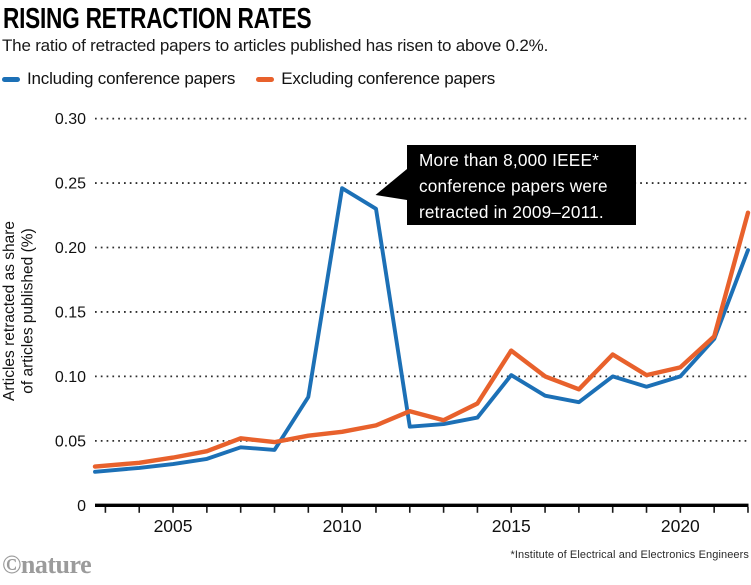 This screenshot has height=585, width=751. I want to click on page-title: RISING RETRACTION RATES, so click(157, 19).